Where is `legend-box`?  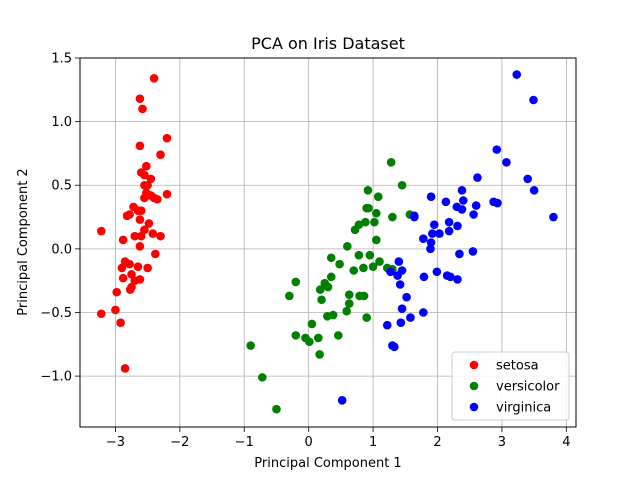
legend-box is located at coordinates (510, 386).